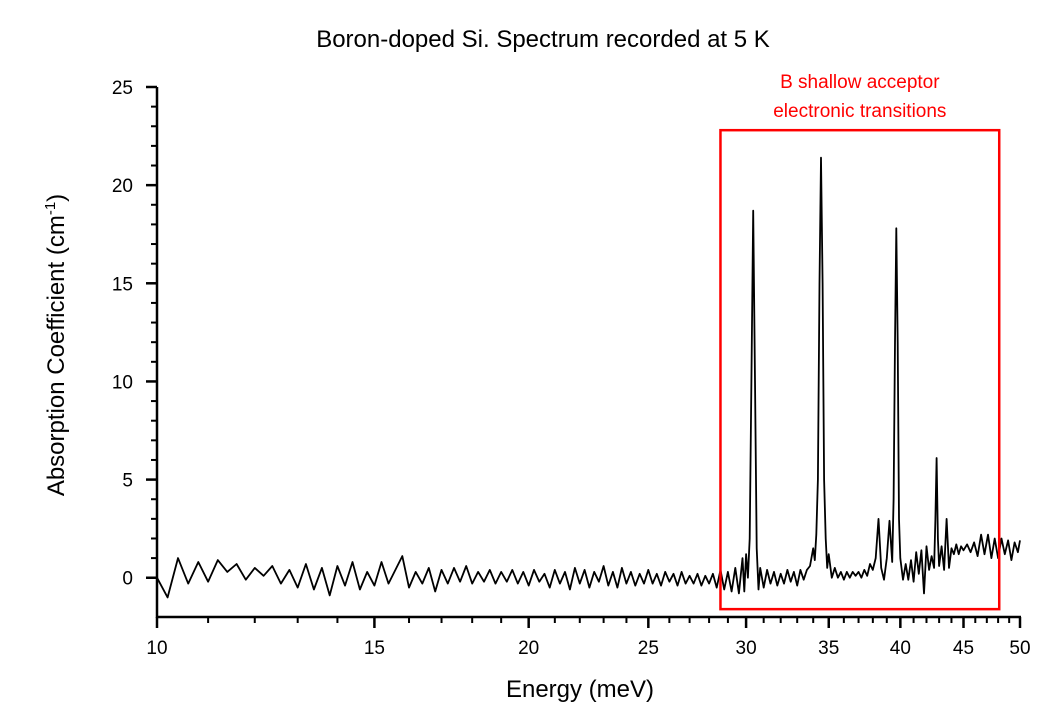  I want to click on y-tick-label: 15, so click(122, 284).